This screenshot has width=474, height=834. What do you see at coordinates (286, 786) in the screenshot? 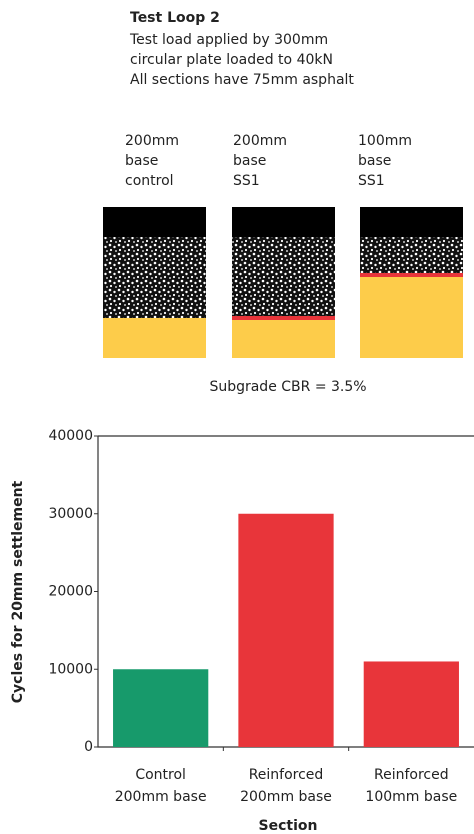
I see `x-tick-label: Reinforced 200mm base` at bounding box center [286, 786].